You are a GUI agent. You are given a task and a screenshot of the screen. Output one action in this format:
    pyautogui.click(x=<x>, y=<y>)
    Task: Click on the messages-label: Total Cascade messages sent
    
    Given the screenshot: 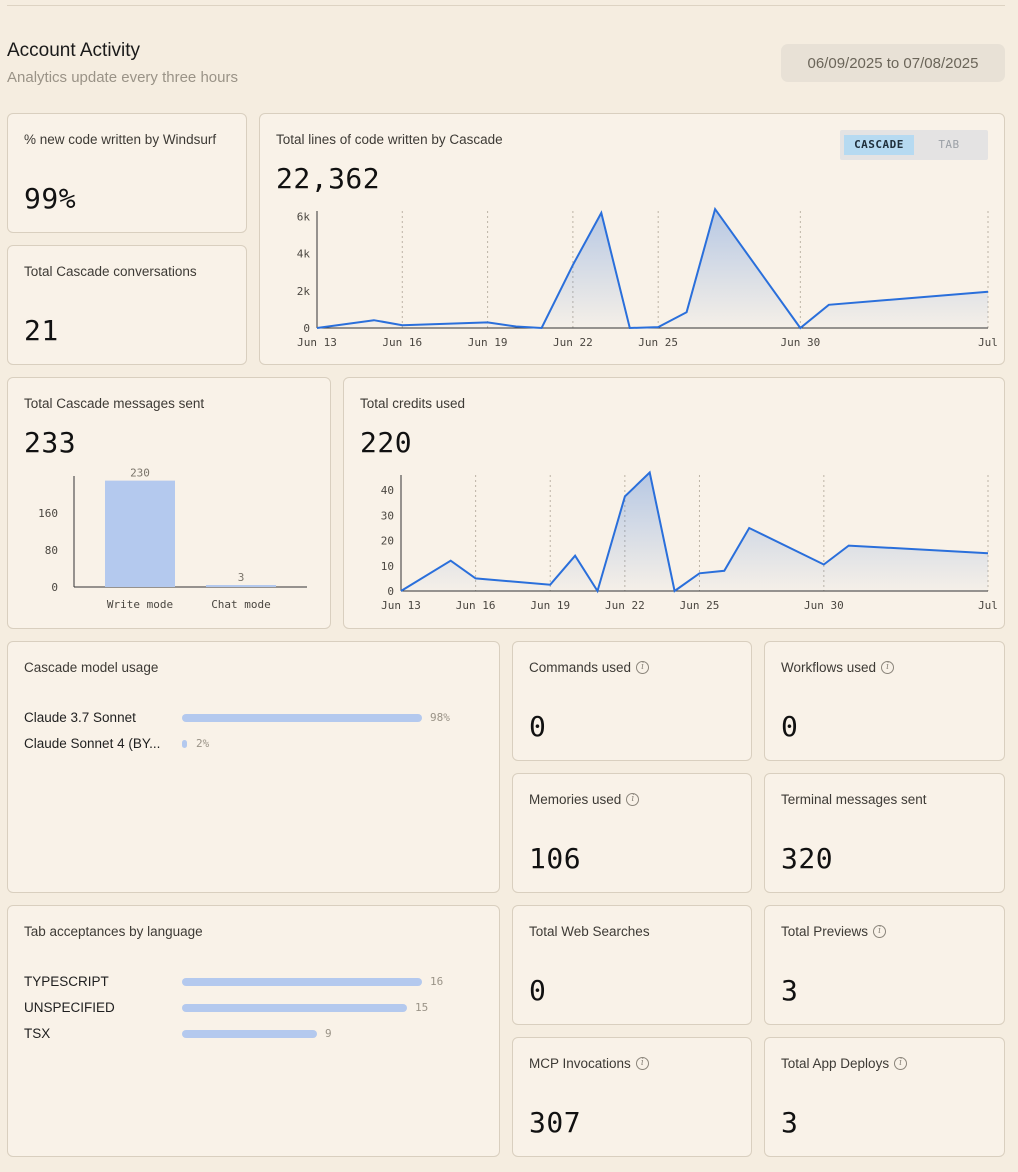 What is the action you would take?
    pyautogui.click(x=114, y=403)
    